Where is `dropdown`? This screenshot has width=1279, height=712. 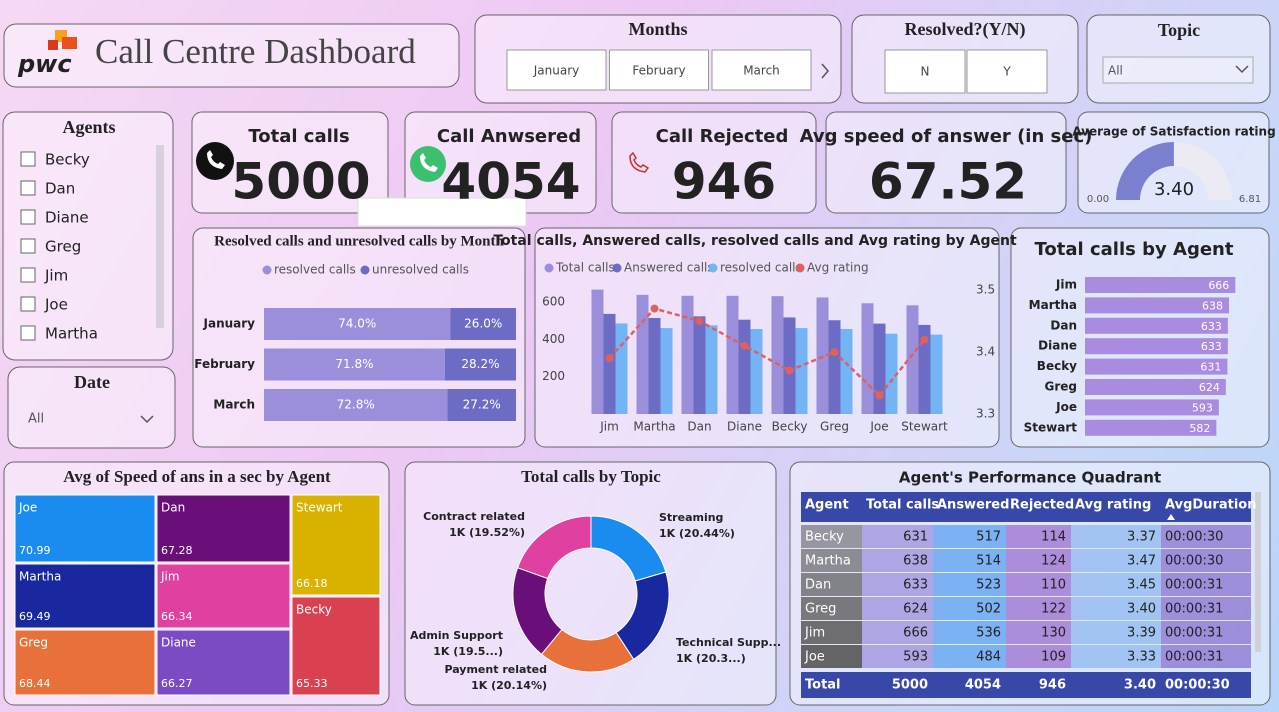 dropdown is located at coordinates (1178, 70).